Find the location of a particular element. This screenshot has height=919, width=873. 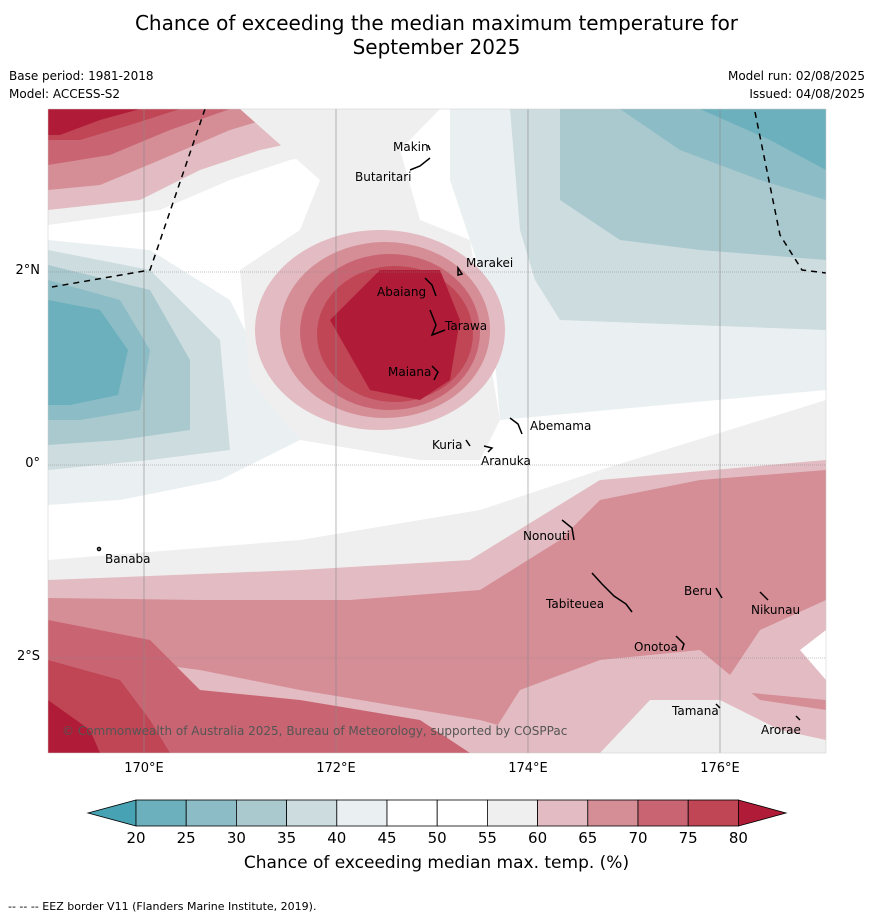

colorbar-arrow-high is located at coordinates (763, 813).